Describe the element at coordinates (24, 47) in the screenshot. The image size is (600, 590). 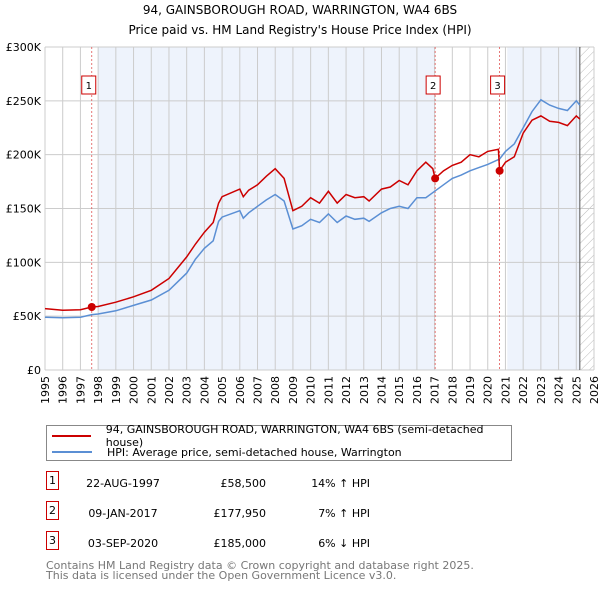
I see `y-tick-label: £300K` at that location.